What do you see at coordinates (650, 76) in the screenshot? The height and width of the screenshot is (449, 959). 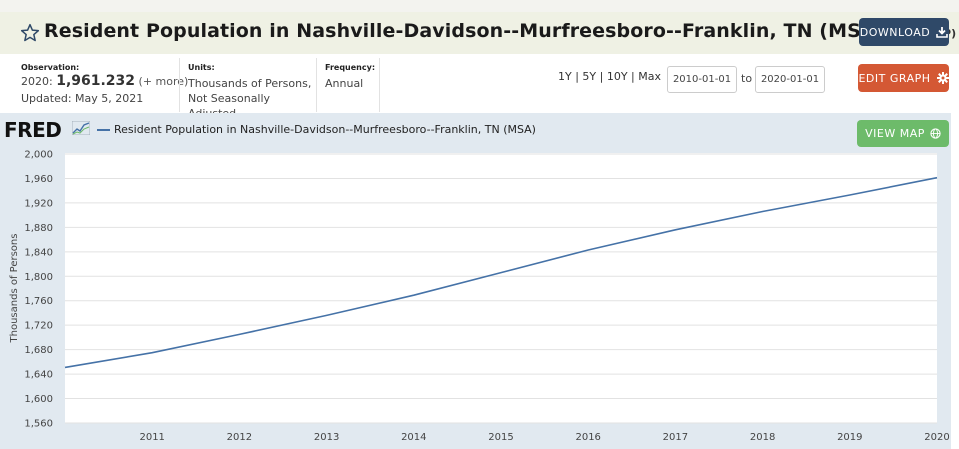 I see `range-max: Max` at bounding box center [650, 76].